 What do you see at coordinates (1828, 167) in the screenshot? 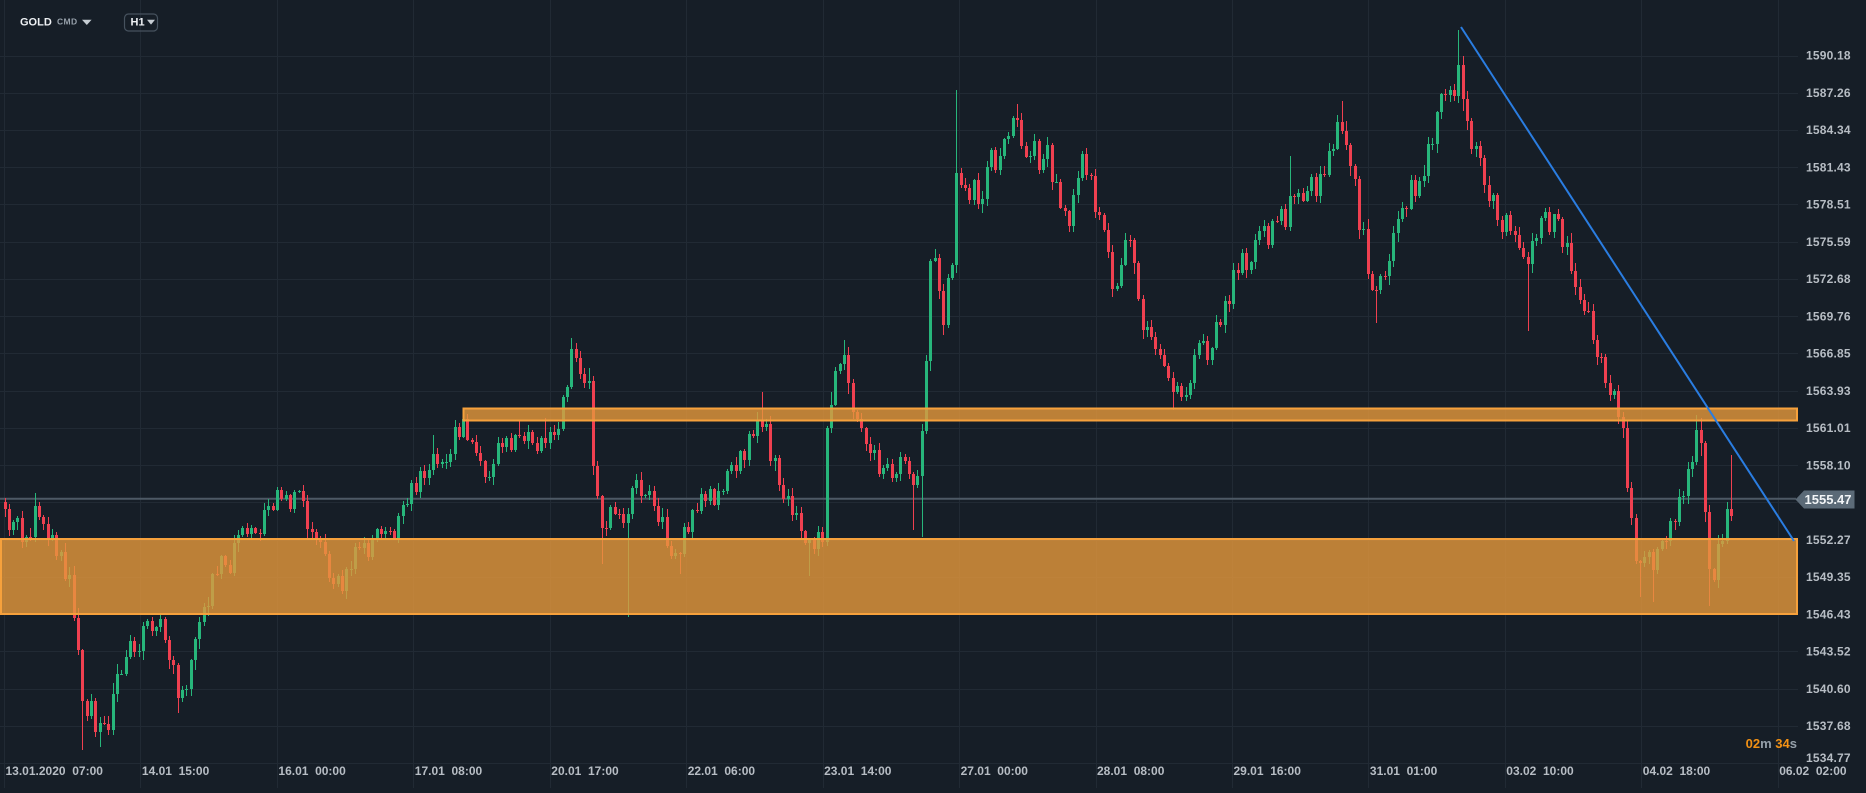
I see `svg-text: 1581.43` at bounding box center [1828, 167].